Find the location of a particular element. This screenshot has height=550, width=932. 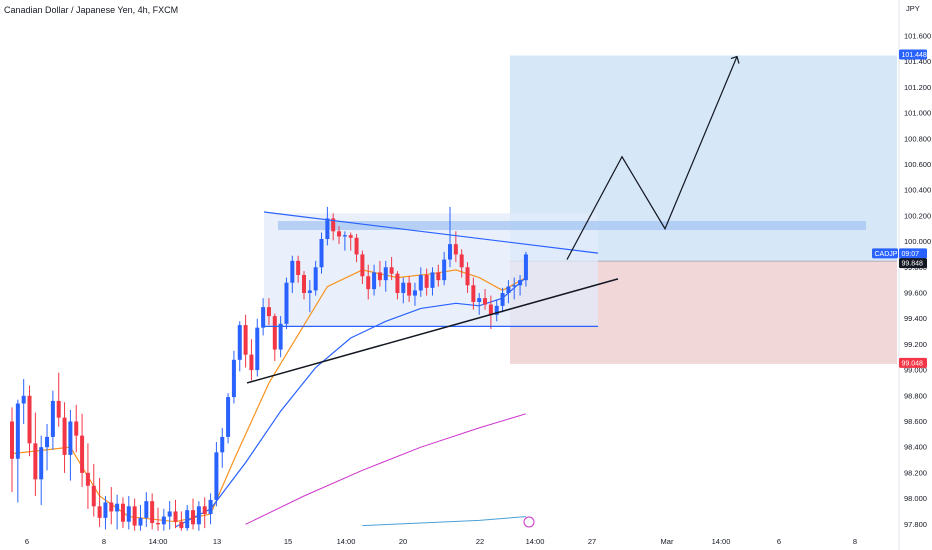

price-tick-label: 99.000 is located at coordinates (915, 370).